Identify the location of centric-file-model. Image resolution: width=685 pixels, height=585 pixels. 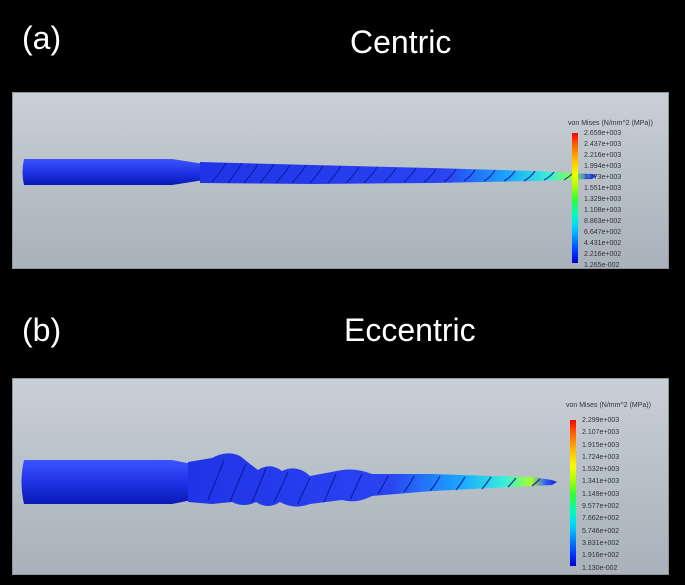
(309, 172).